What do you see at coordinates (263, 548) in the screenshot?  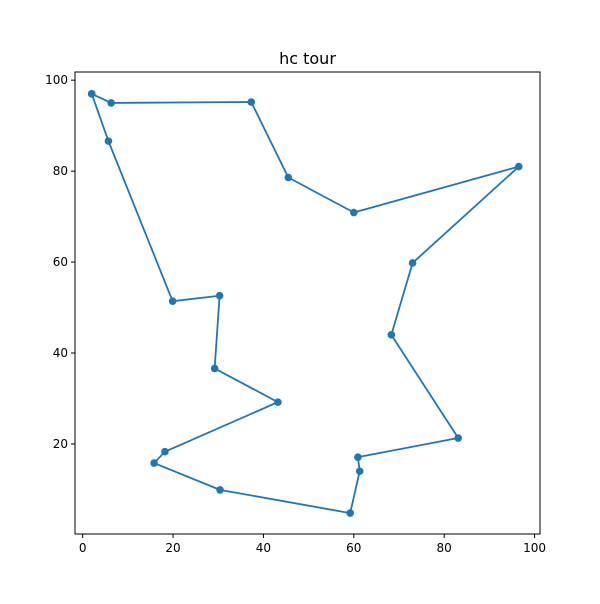 I see `x-tick-label: 40` at bounding box center [263, 548].